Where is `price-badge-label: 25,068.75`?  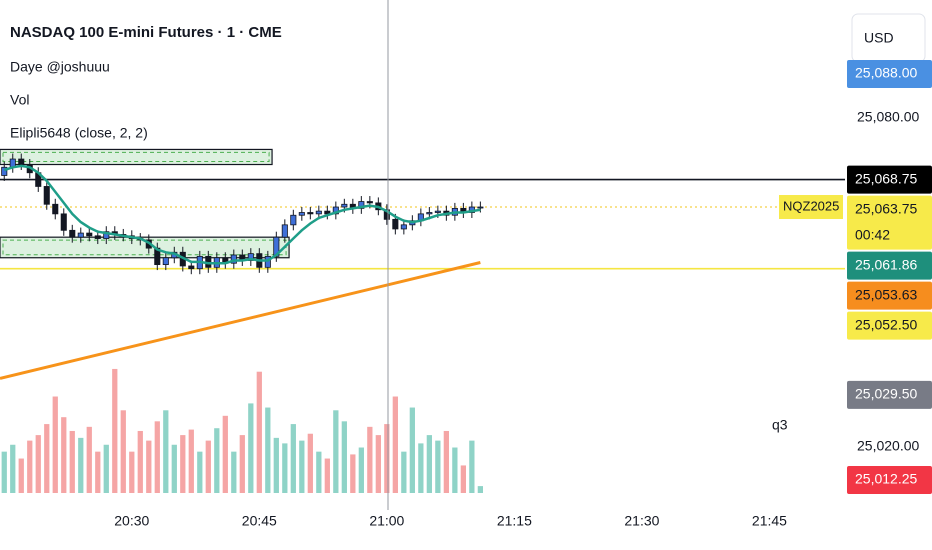
price-badge-label: 25,068.75 is located at coordinates (886, 178).